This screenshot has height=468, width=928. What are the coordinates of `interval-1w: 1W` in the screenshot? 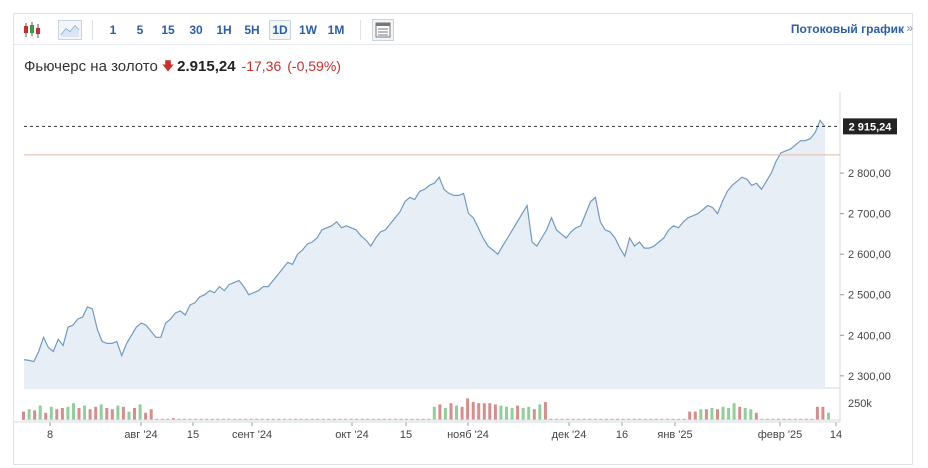 It's located at (308, 30).